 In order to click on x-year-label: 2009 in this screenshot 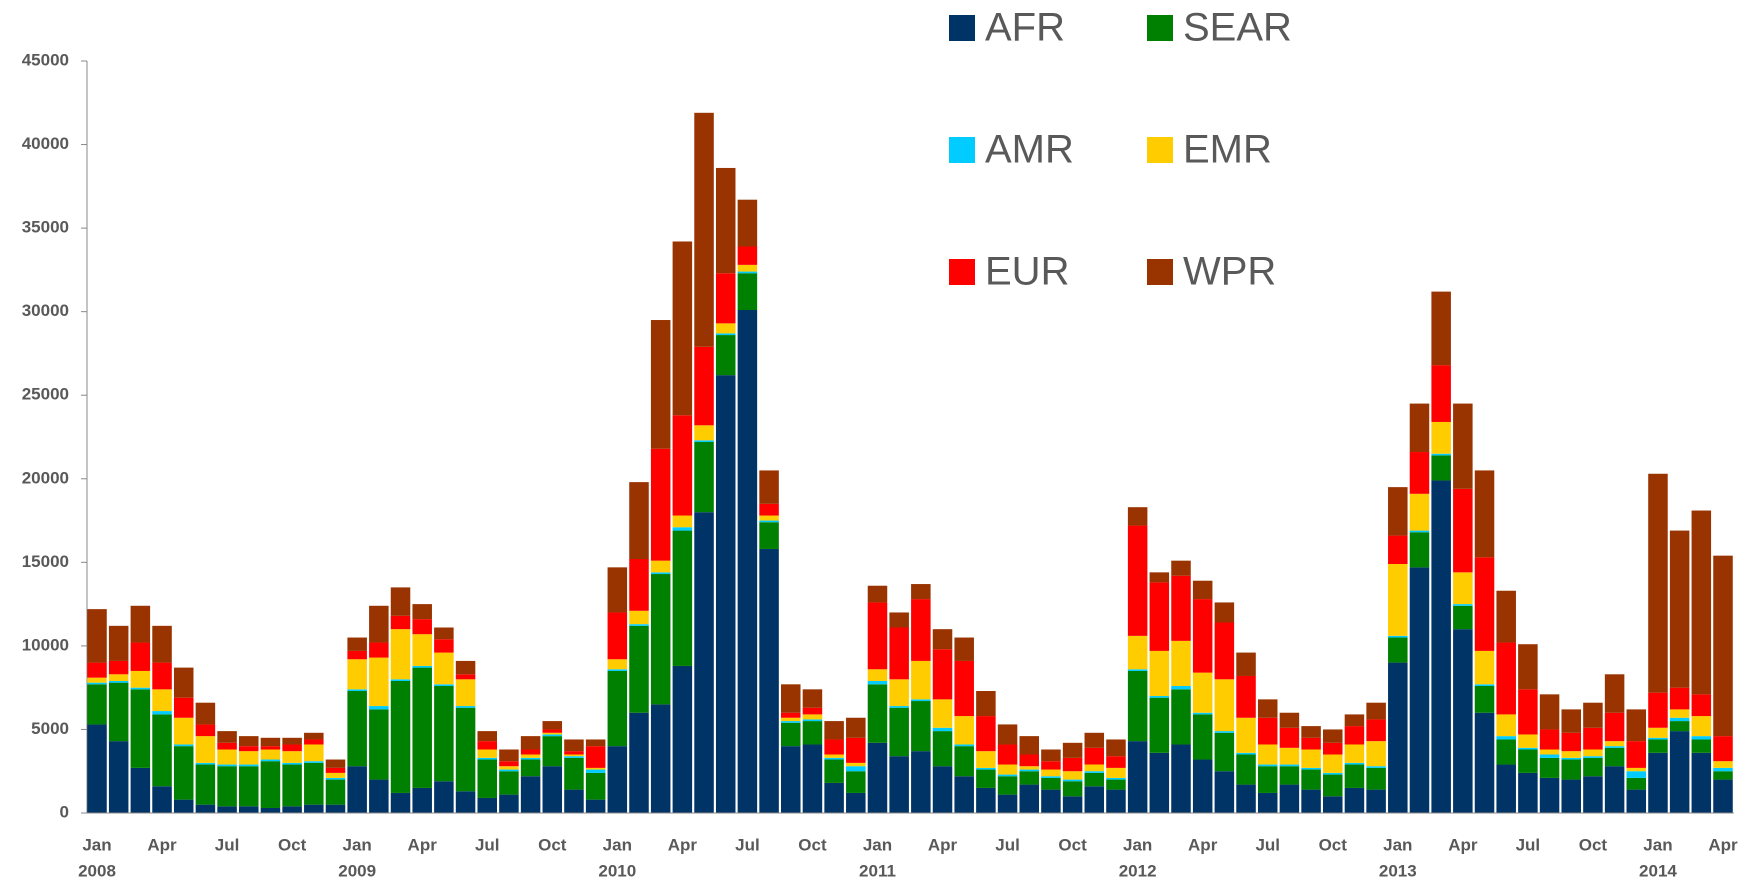, I will do `click(357, 870)`.